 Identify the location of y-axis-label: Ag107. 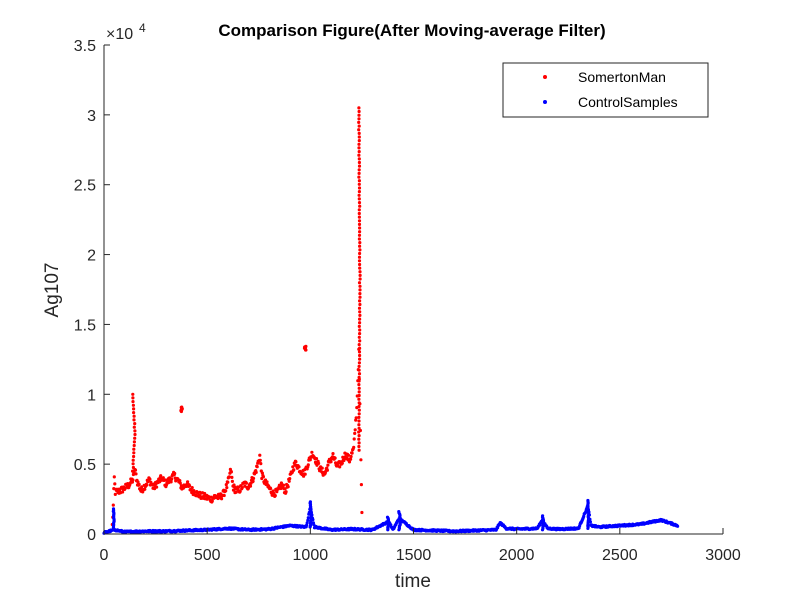
(52, 290).